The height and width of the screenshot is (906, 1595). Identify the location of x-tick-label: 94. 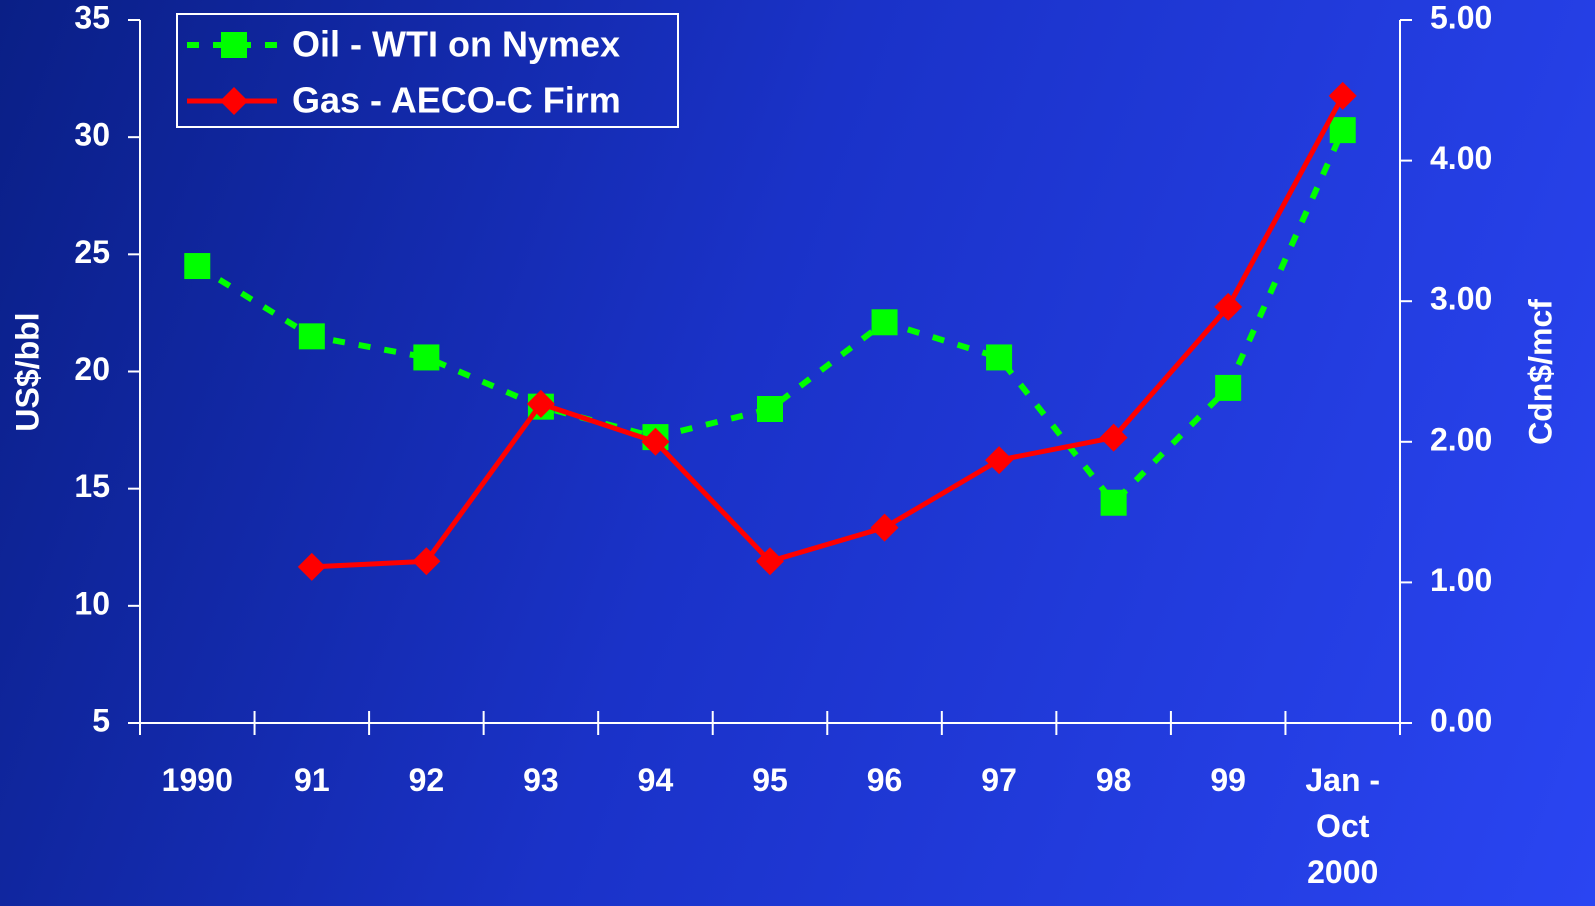
(655, 780).